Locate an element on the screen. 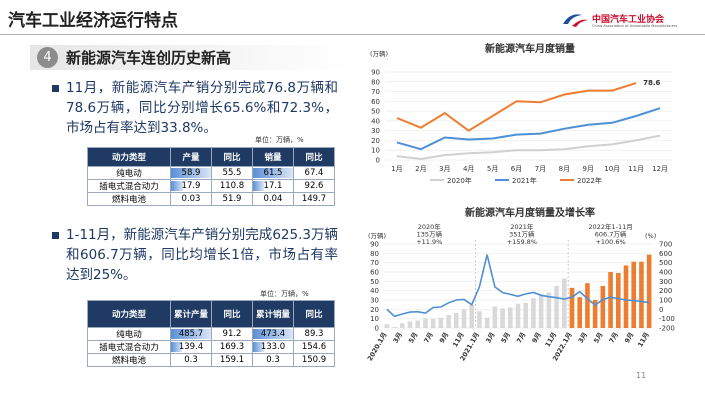  section-band is located at coordinates (190, 57).